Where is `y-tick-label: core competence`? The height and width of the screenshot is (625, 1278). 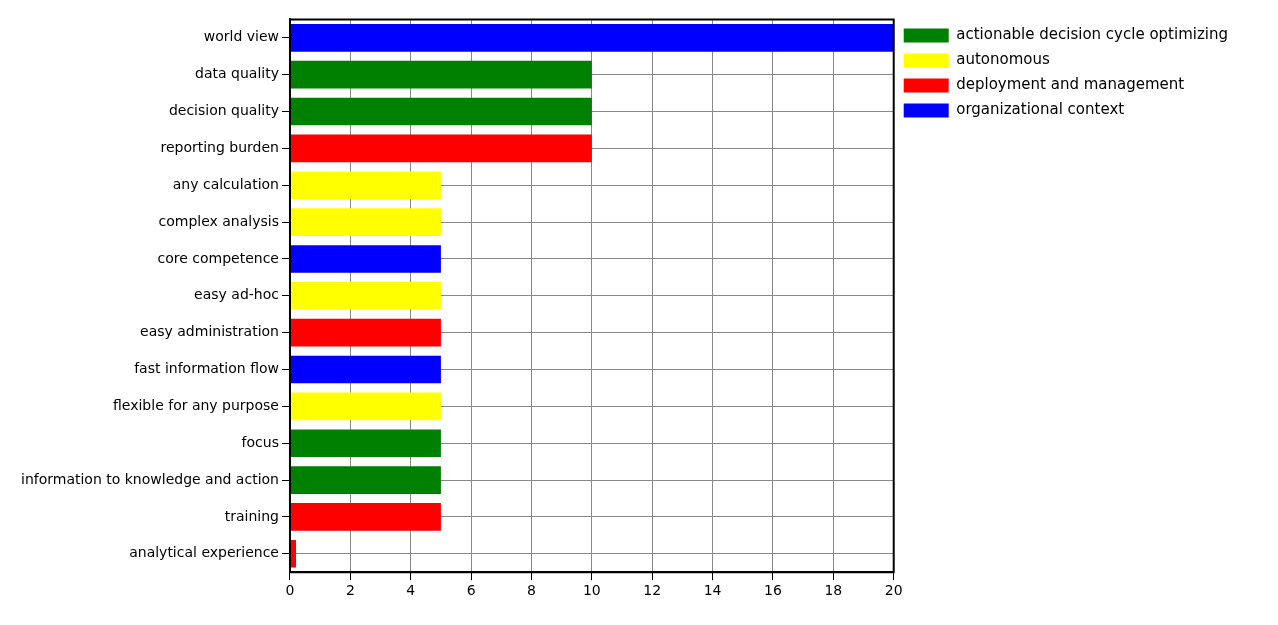 y-tick-label: core competence is located at coordinates (218, 257).